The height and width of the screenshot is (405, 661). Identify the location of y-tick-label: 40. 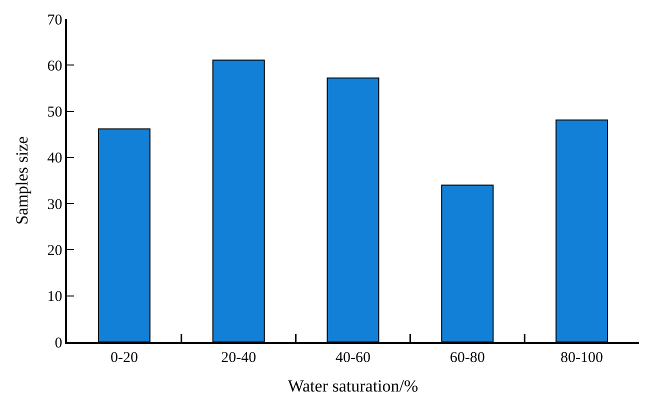
(54, 158).